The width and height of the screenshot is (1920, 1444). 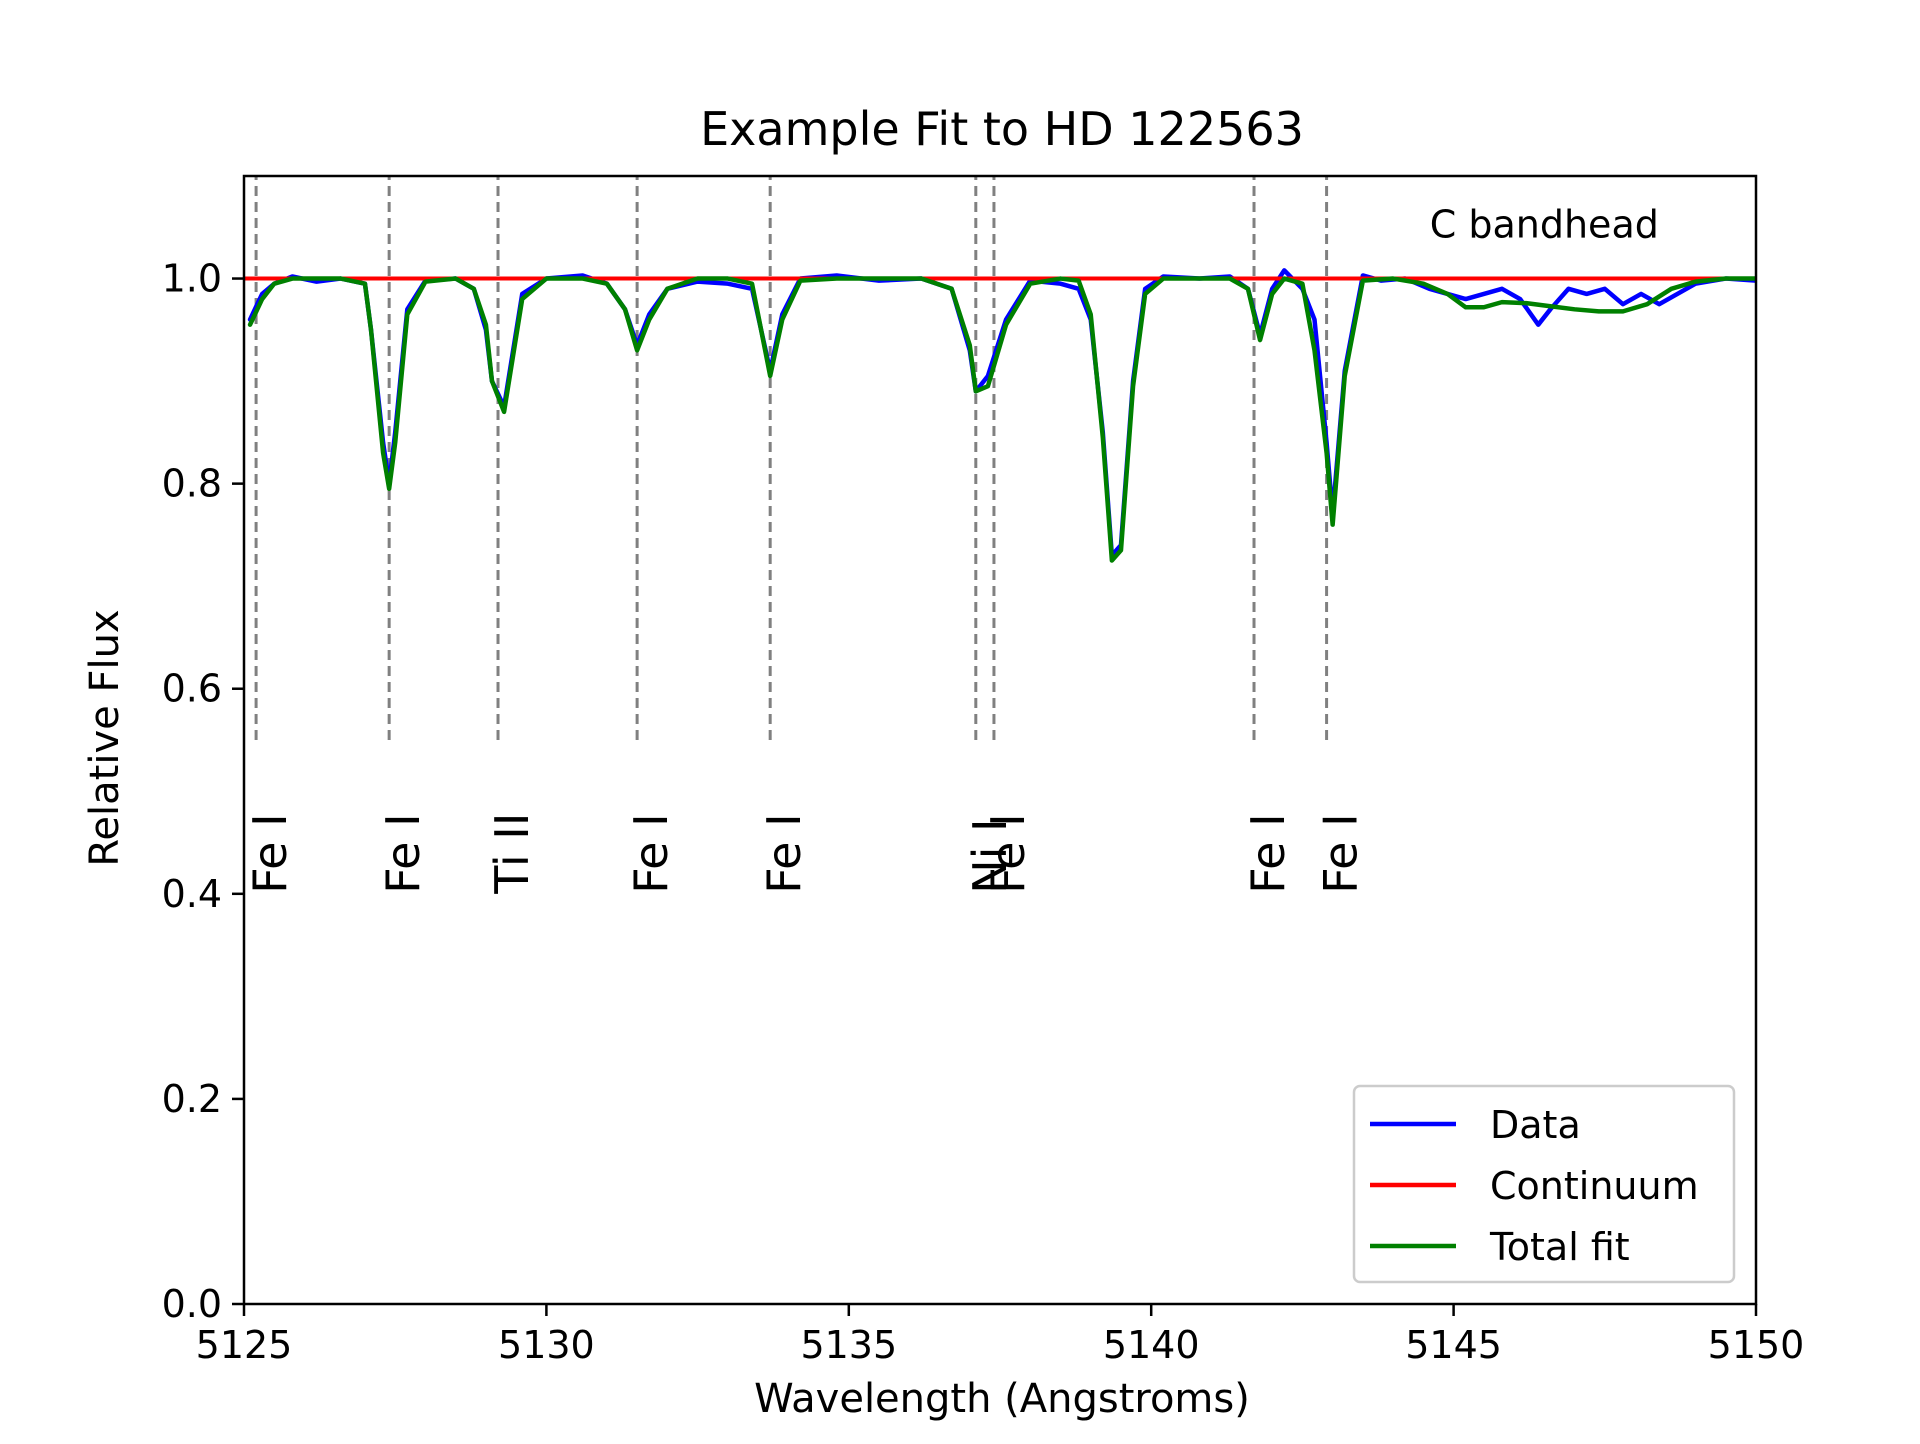 I want to click on x-tick-label: 5150, so click(x=1756, y=1345).